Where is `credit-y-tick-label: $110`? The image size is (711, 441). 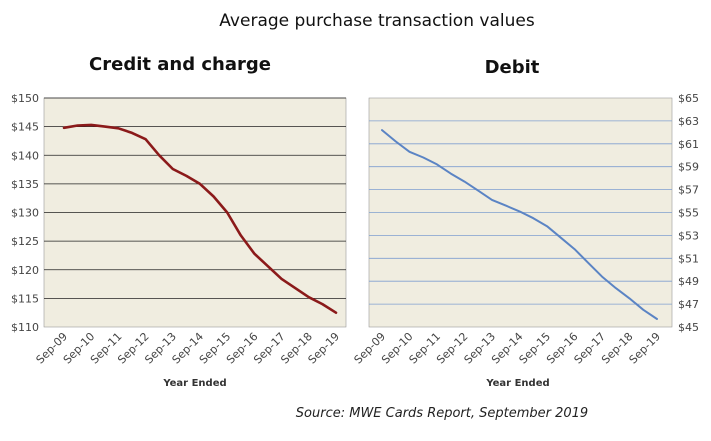
credit-y-tick-label: $110 is located at coordinates (25, 327).